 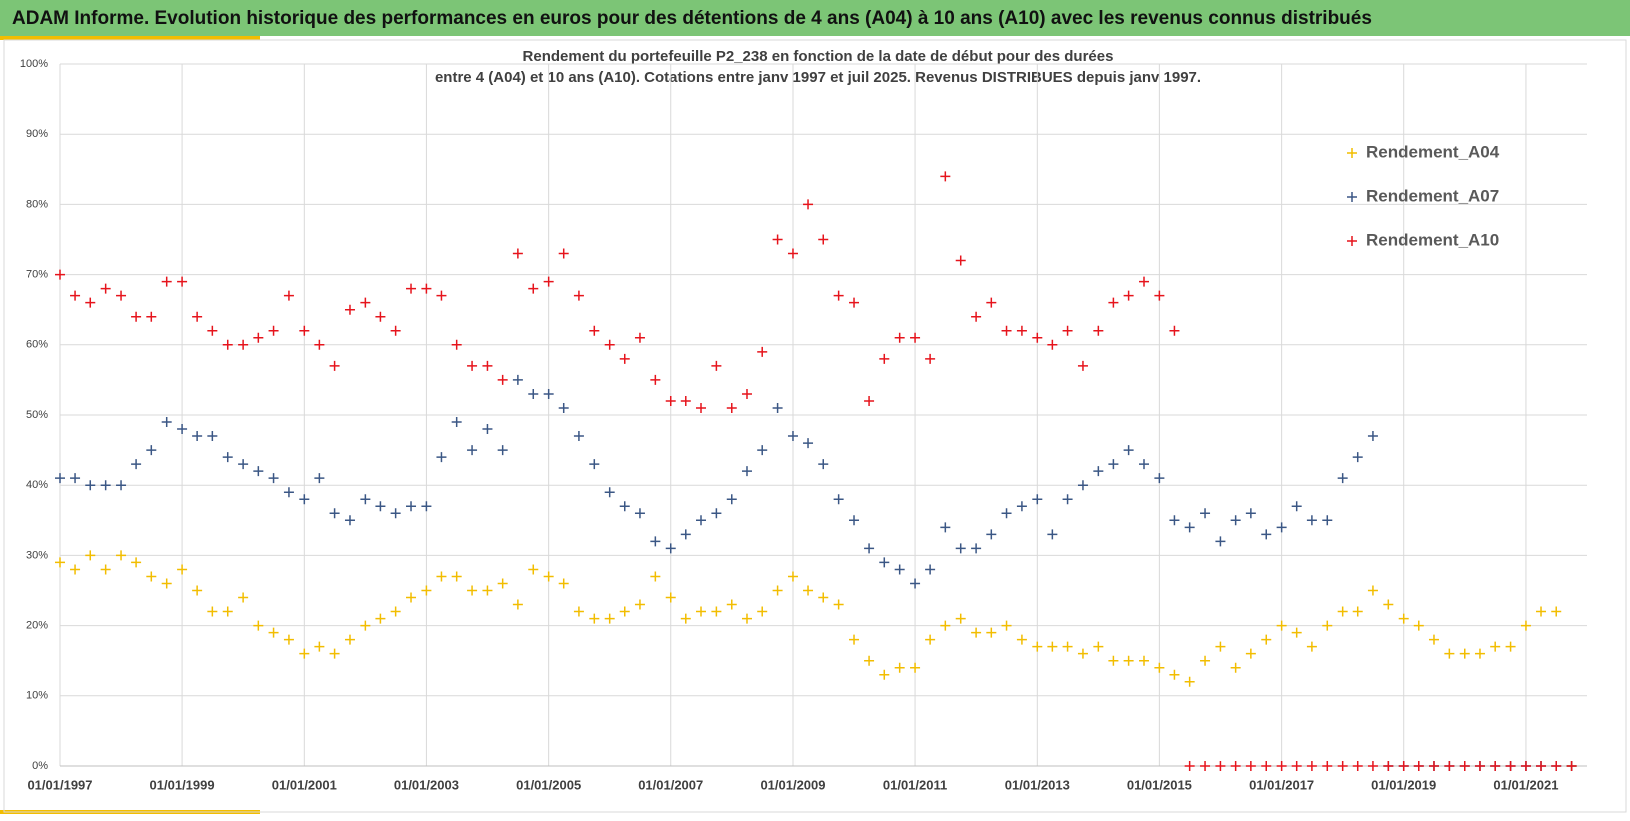 What do you see at coordinates (915, 784) in the screenshot?
I see `x-tick-label: 01/01/2011` at bounding box center [915, 784].